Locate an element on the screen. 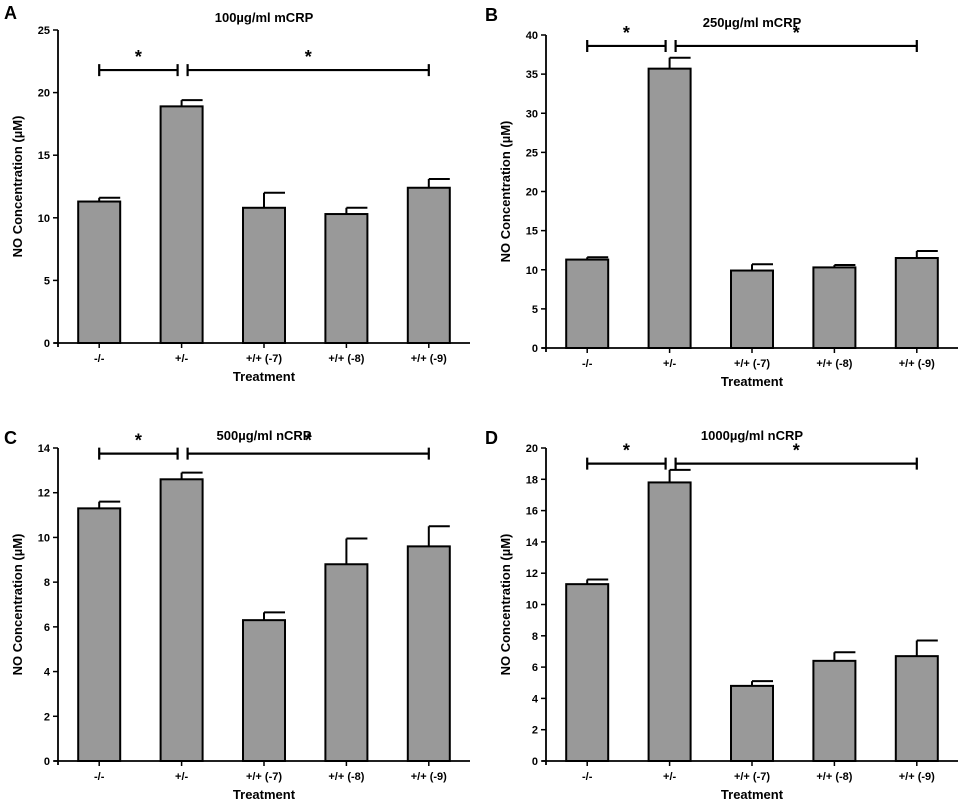 Image resolution: width=962 pixels, height=802 pixels. y-tick-label: 40 is located at coordinates (532, 36).